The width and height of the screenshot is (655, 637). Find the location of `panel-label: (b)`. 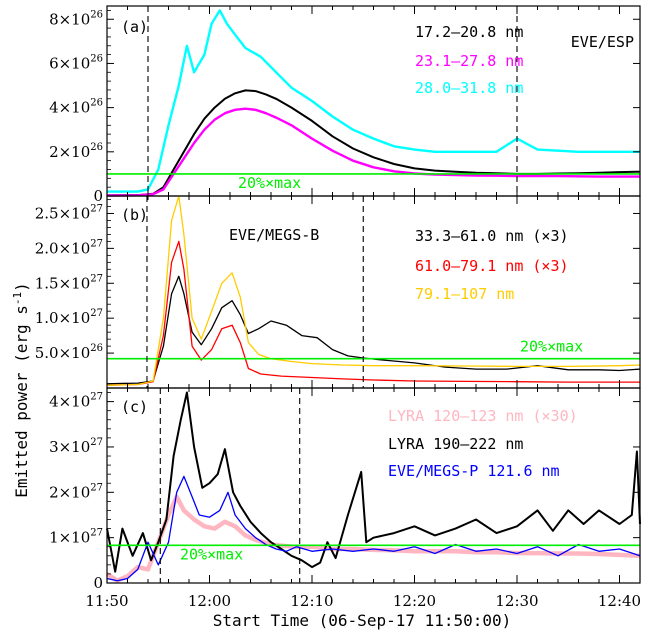

panel-label: (b) is located at coordinates (134, 215).